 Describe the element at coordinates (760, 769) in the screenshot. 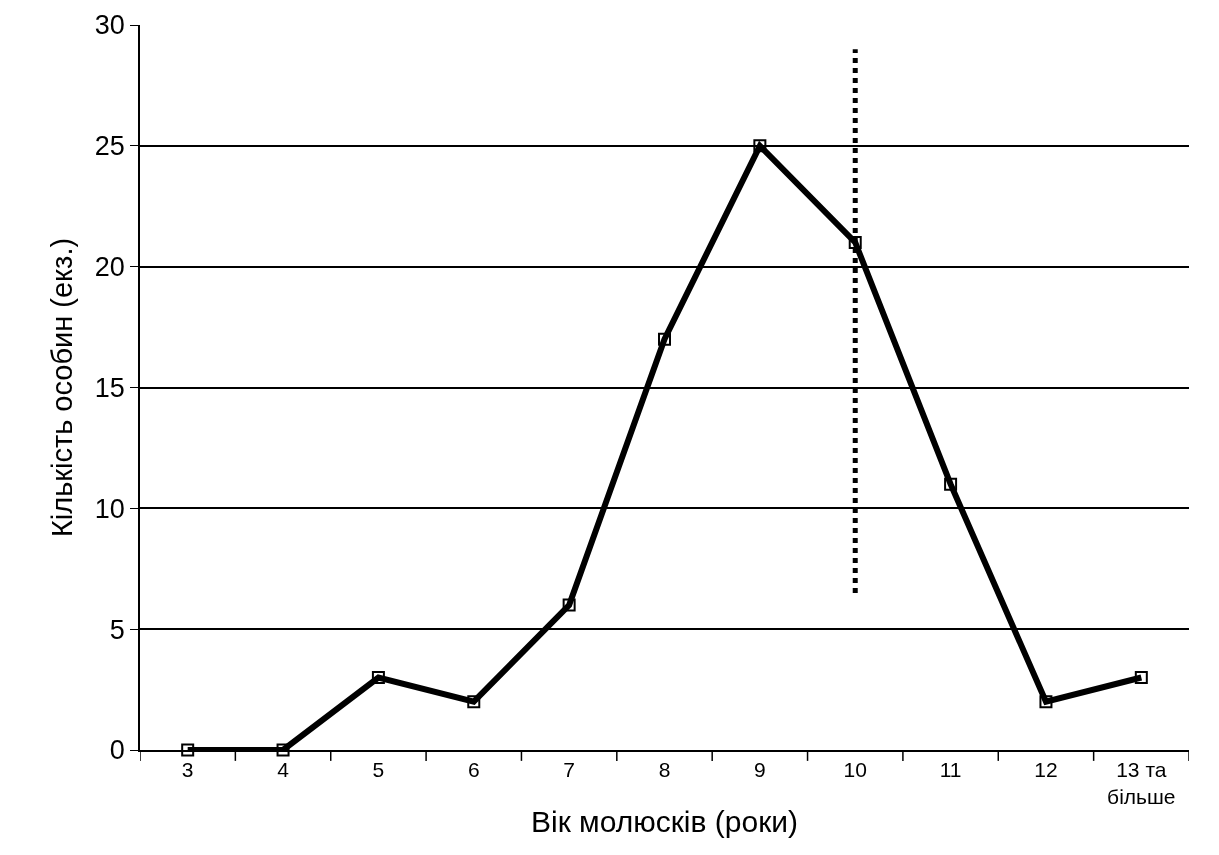

I see `x-tick-label: 9` at that location.